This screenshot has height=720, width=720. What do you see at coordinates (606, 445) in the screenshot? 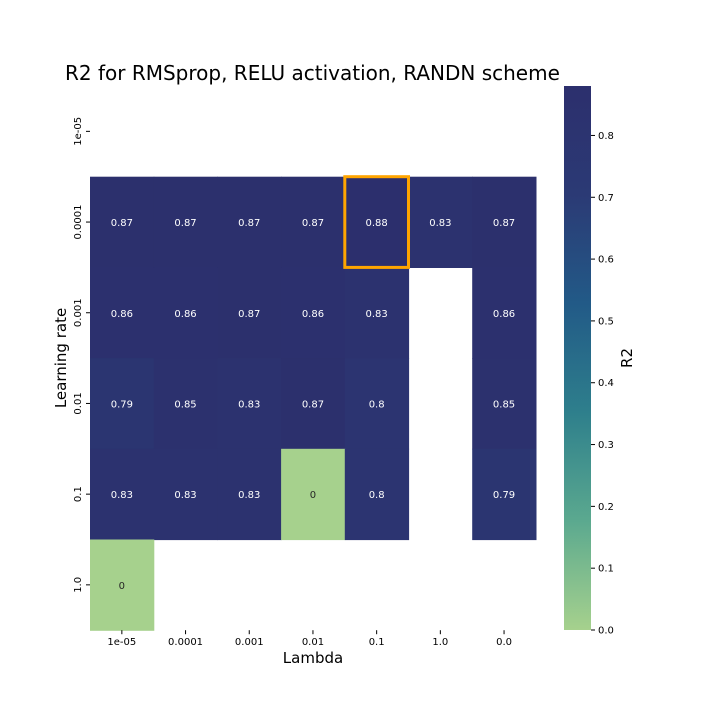
I see `colorbar-tick-label: 0.3` at bounding box center [606, 445].